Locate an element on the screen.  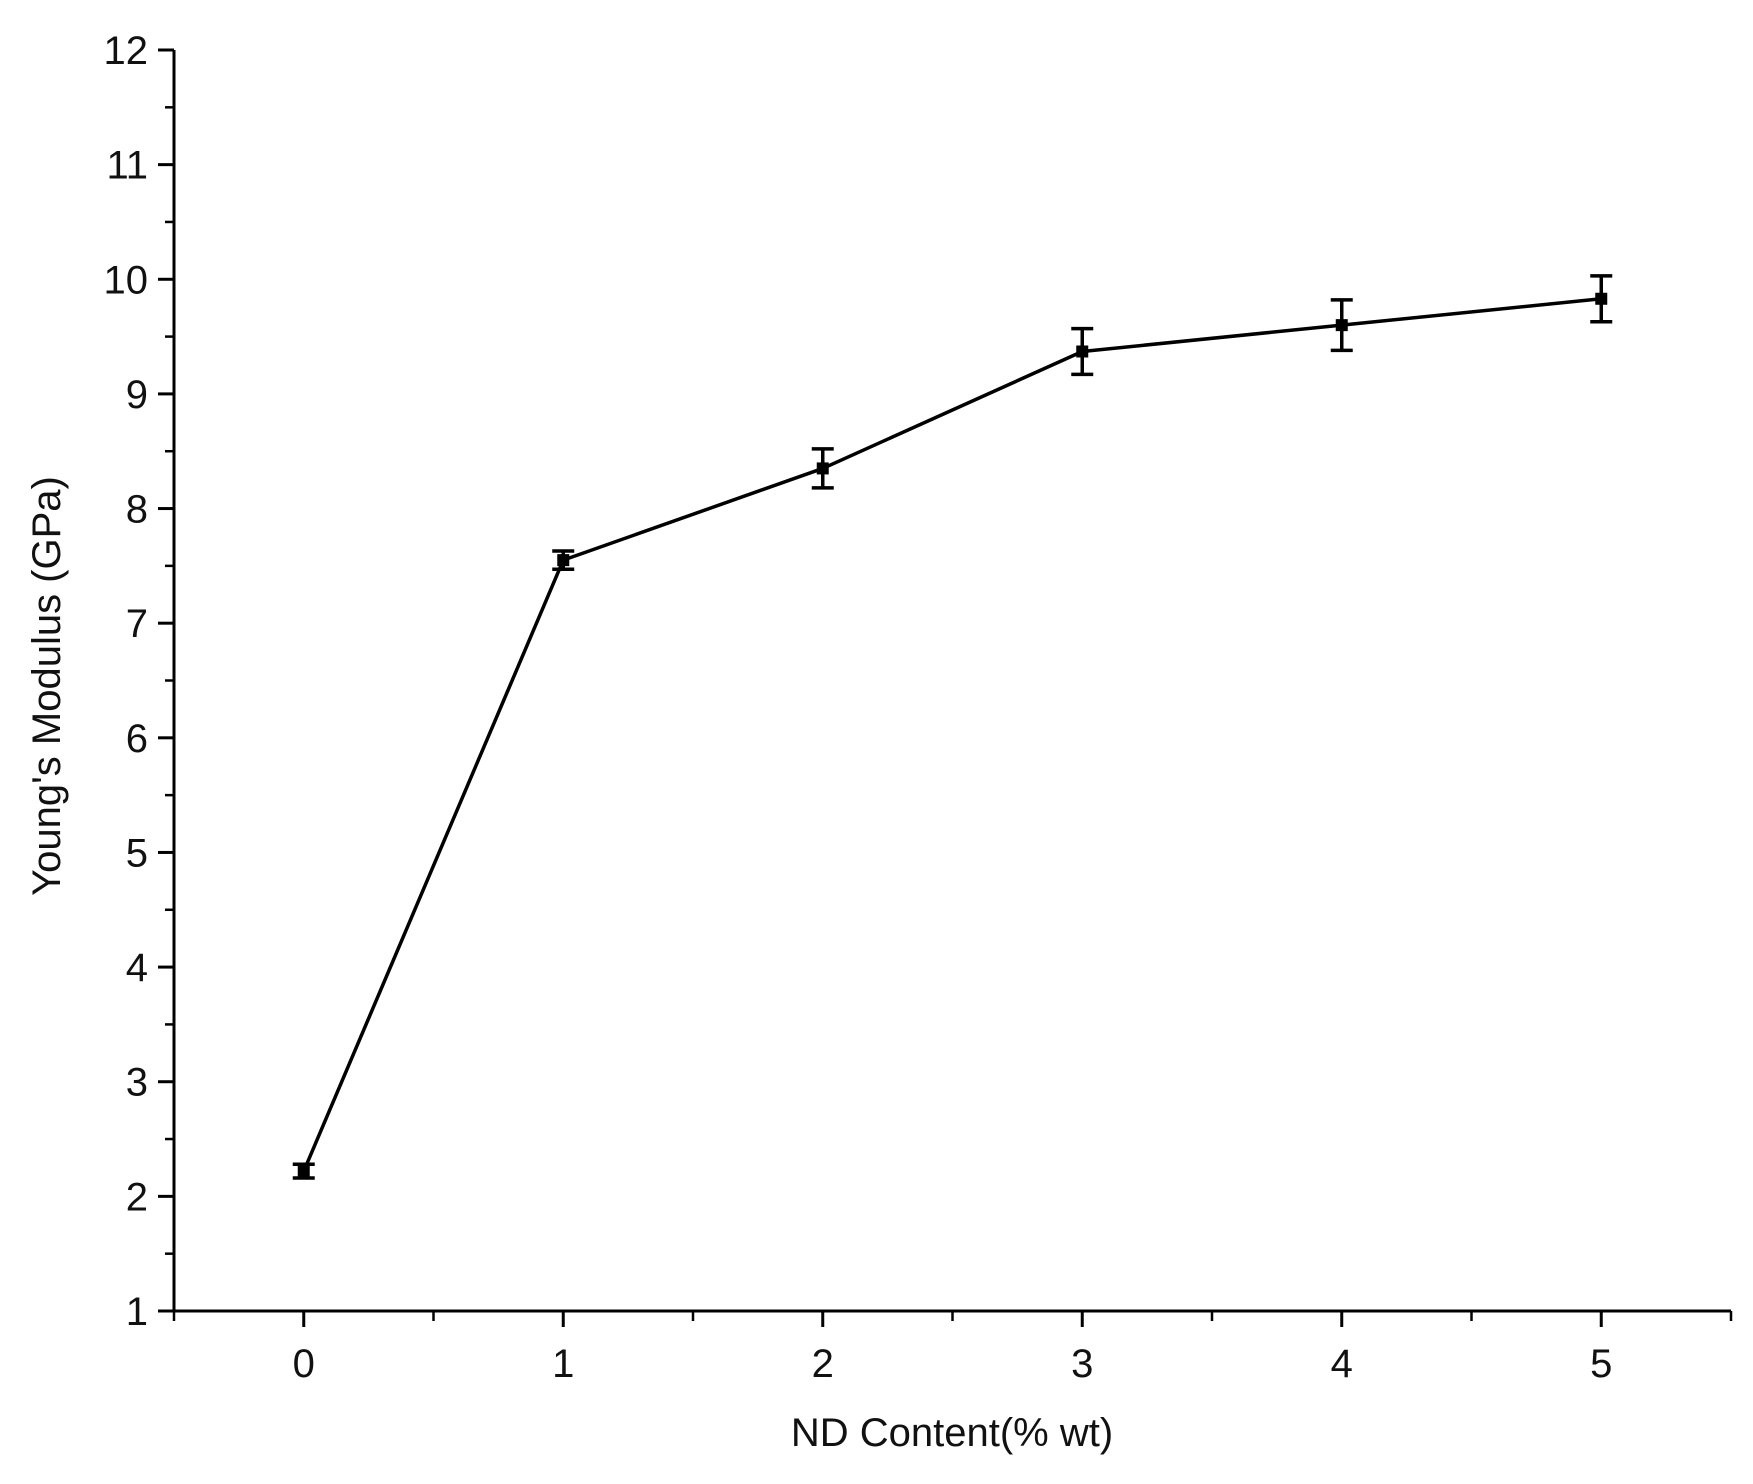
x-axis-ticks: 0 1 2 3 4 5 is located at coordinates (952, 1348).